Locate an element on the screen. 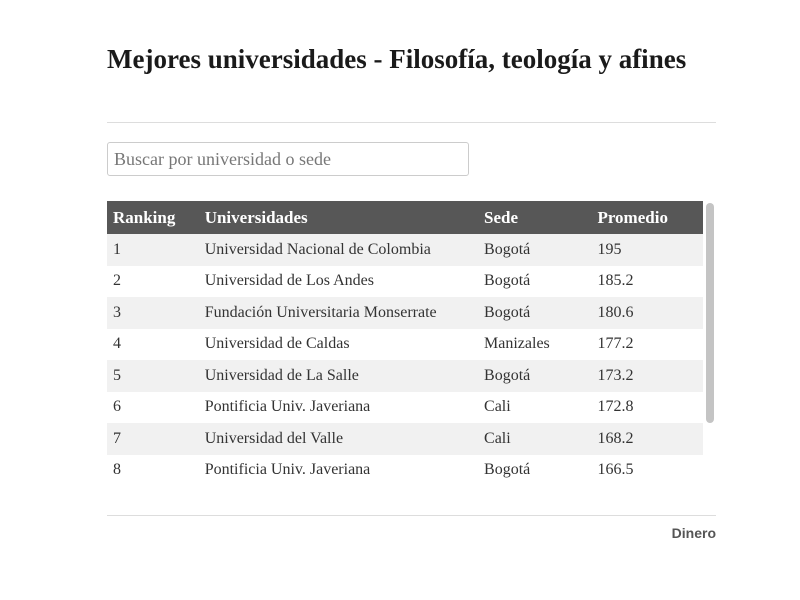 Image resolution: width=800 pixels, height=600 pixels. table-cell: 1 is located at coordinates (153, 250).